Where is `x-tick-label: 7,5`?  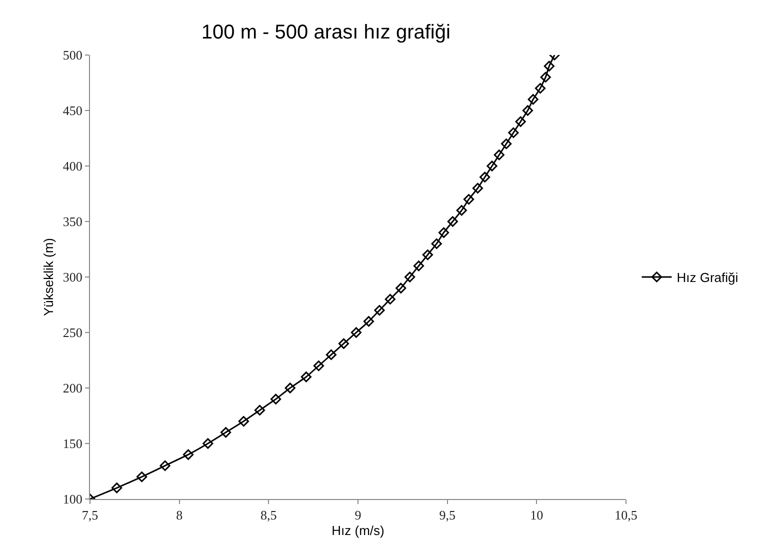
x-tick-label: 7,5 is located at coordinates (90, 515).